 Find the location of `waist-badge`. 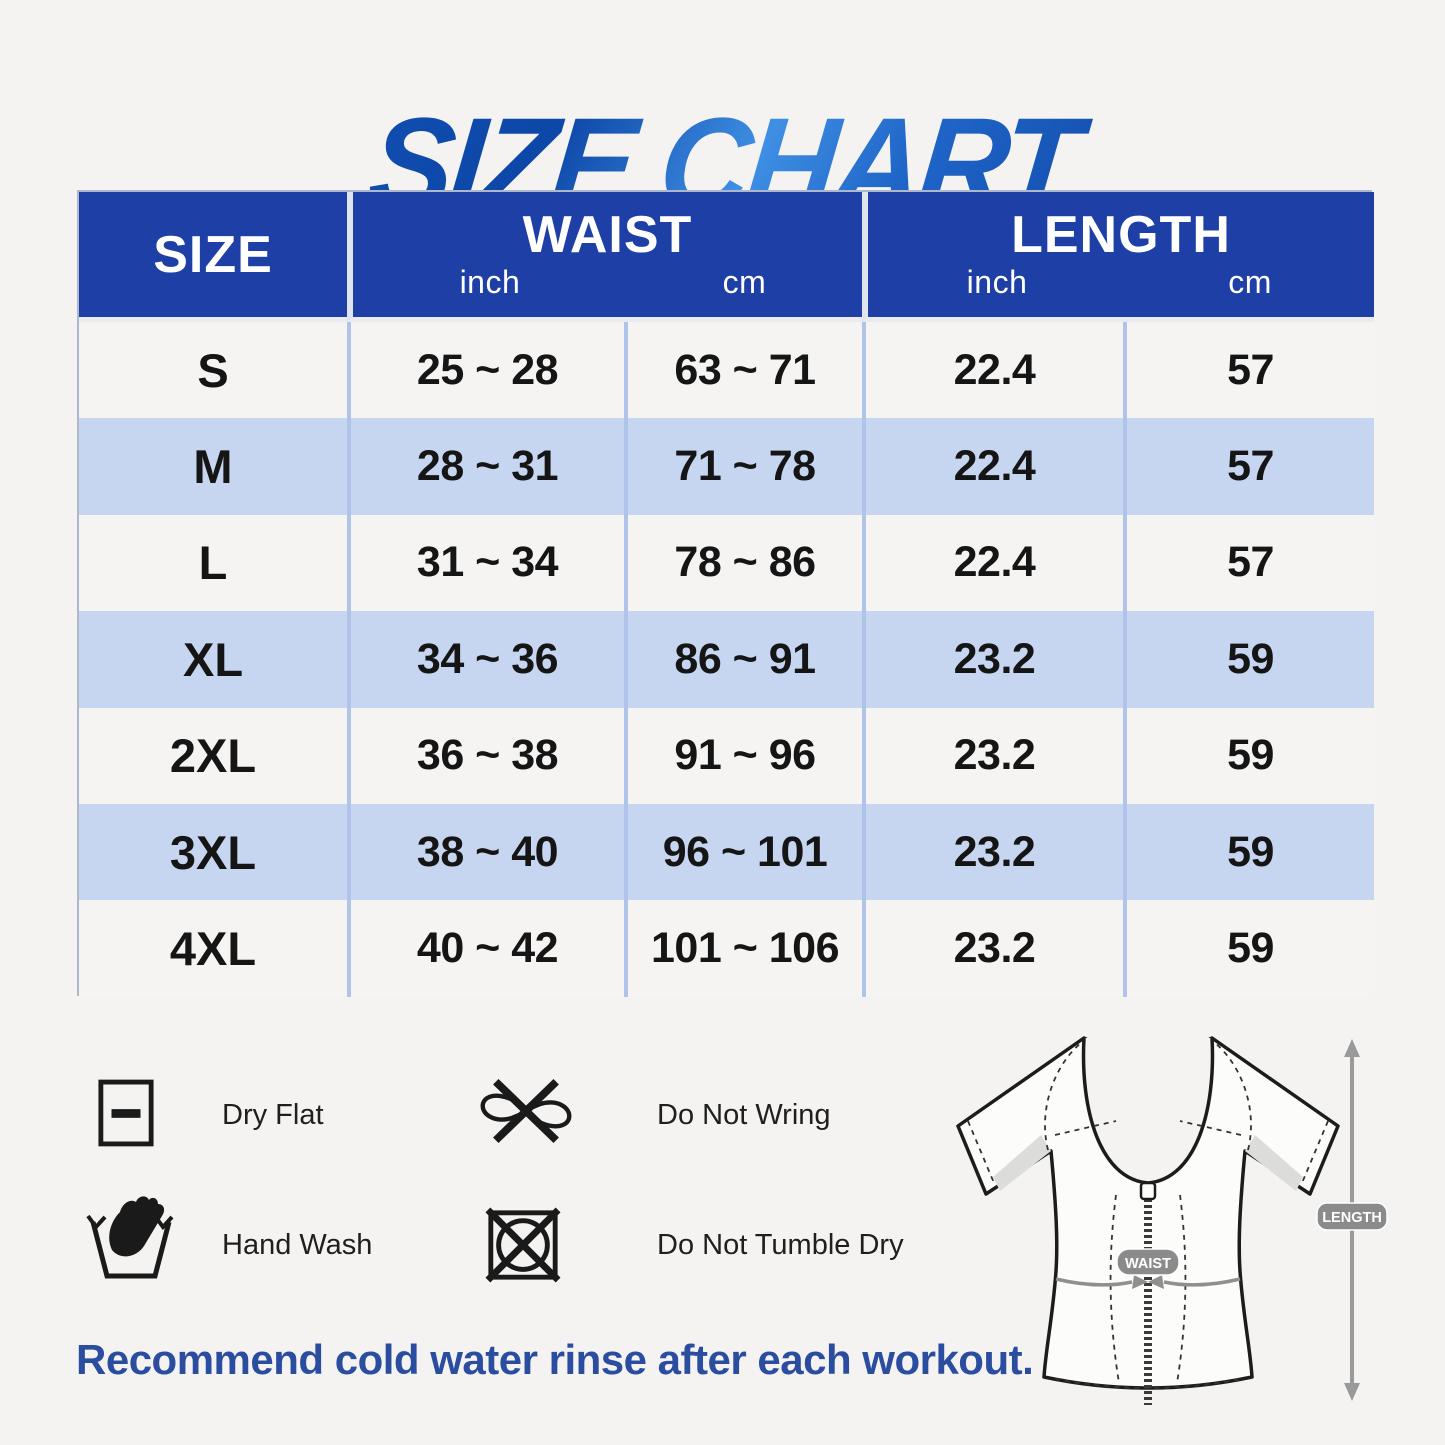

waist-badge is located at coordinates (1148, 1262).